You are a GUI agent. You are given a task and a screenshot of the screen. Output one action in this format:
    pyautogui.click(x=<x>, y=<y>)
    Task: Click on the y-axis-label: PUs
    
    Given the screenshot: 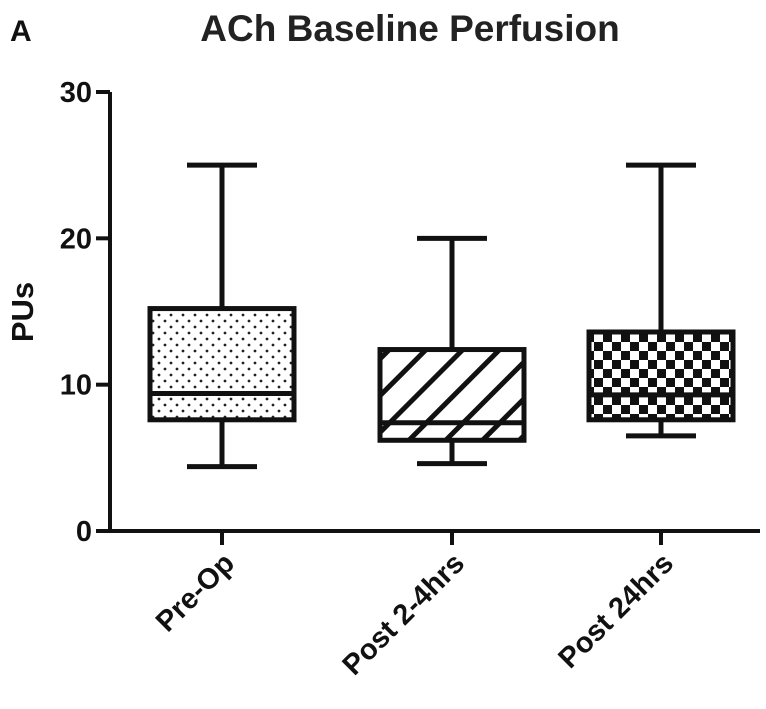 What is the action you would take?
    pyautogui.click(x=22, y=312)
    